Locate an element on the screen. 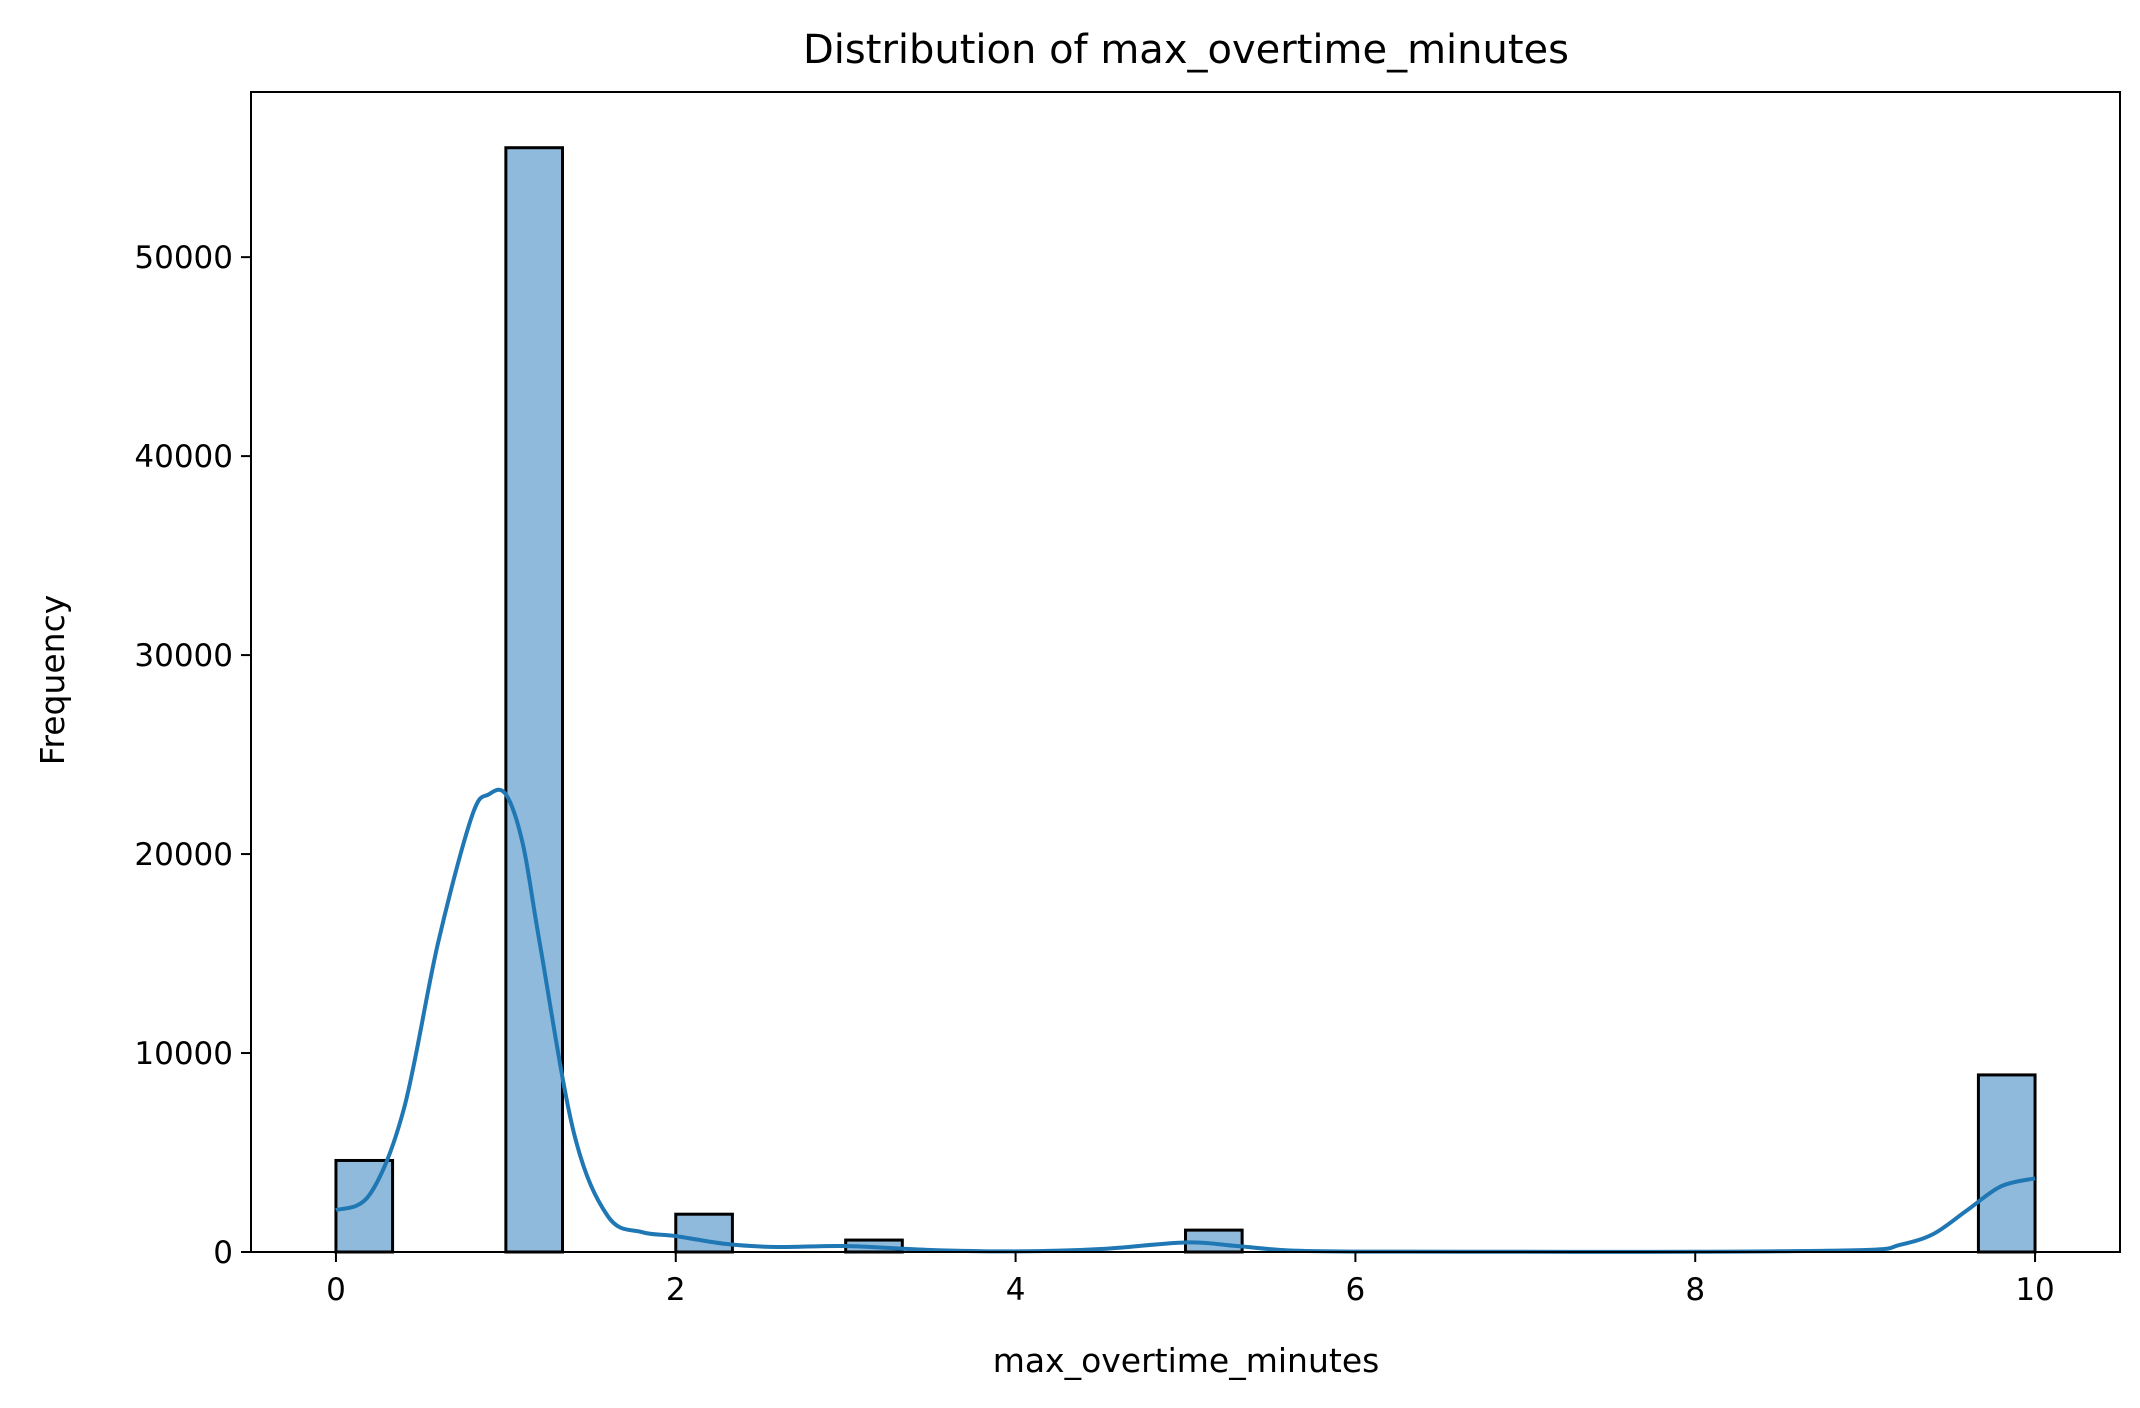 This screenshot has width=2140, height=1408. y-tick-label: 50000 is located at coordinates (183, 258).